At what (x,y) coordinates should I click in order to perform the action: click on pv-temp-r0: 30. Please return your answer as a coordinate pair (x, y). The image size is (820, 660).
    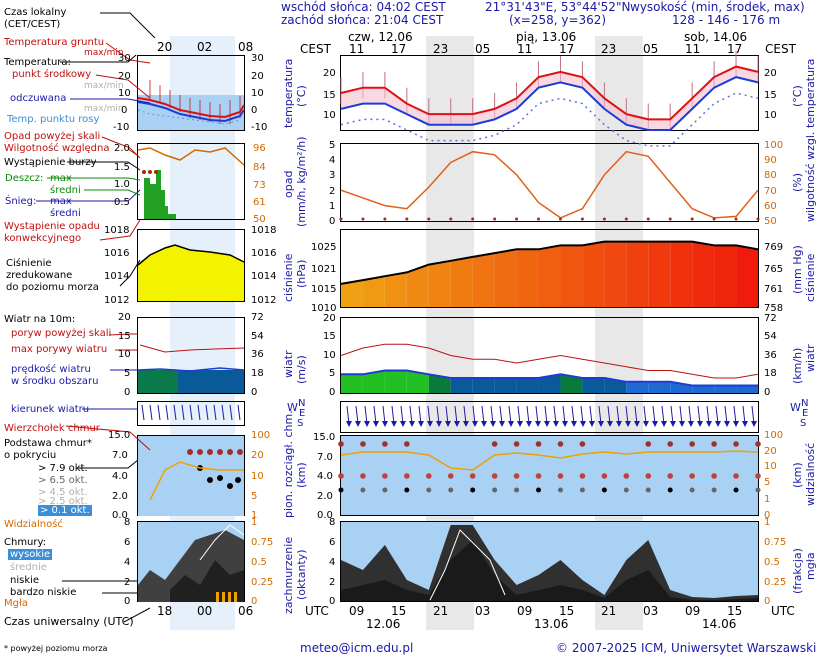
    Looking at the image, I should click on (257, 58).